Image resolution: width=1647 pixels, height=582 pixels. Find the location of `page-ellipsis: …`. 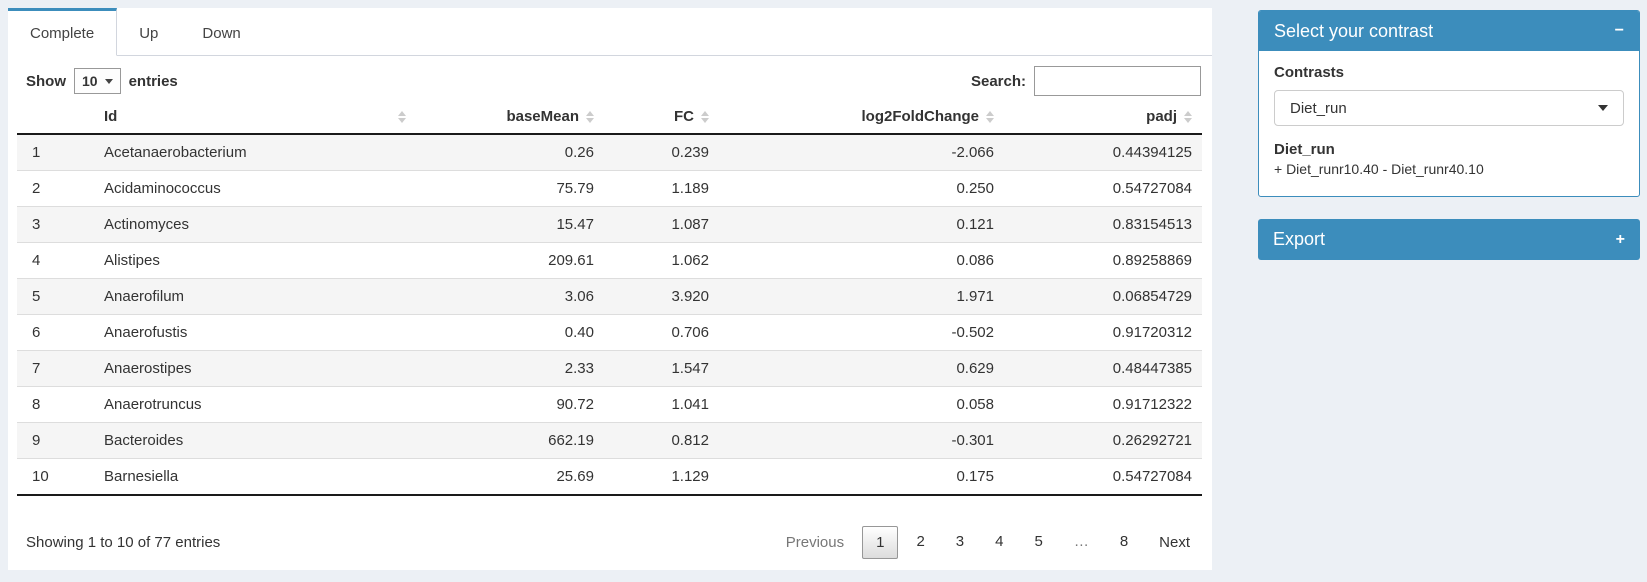

page-ellipsis: … is located at coordinates (1081, 541).